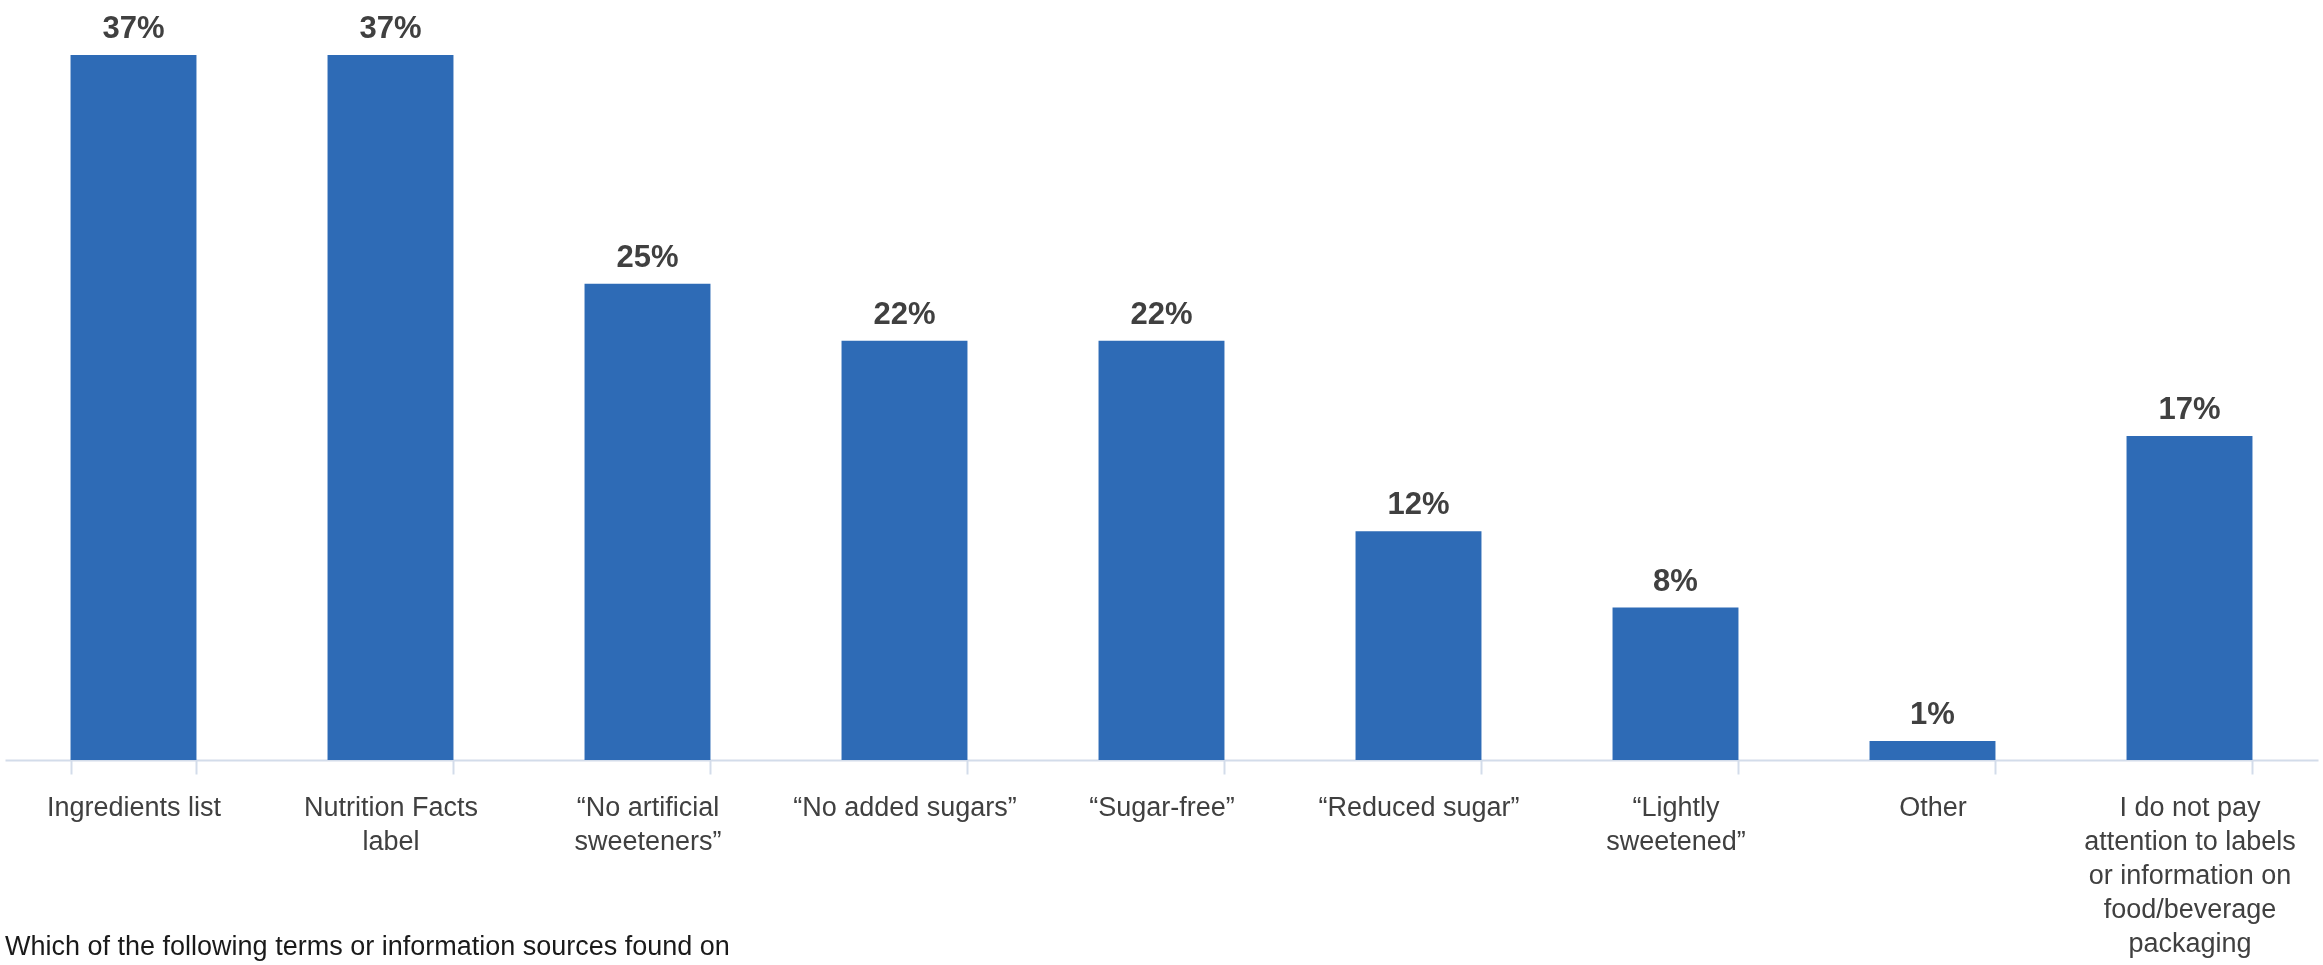 Image resolution: width=2323 pixels, height=965 pixels. What do you see at coordinates (1932, 713) in the screenshot?
I see `data-label: 1%` at bounding box center [1932, 713].